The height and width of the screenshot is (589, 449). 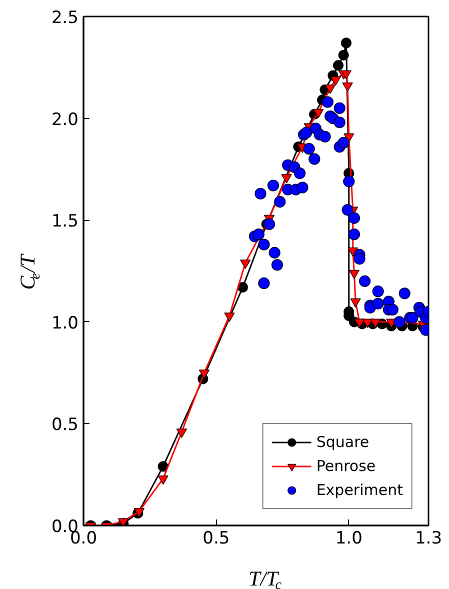 What do you see at coordinates (348, 538) in the screenshot?
I see `x-tick-label: 1.0` at bounding box center [348, 538].